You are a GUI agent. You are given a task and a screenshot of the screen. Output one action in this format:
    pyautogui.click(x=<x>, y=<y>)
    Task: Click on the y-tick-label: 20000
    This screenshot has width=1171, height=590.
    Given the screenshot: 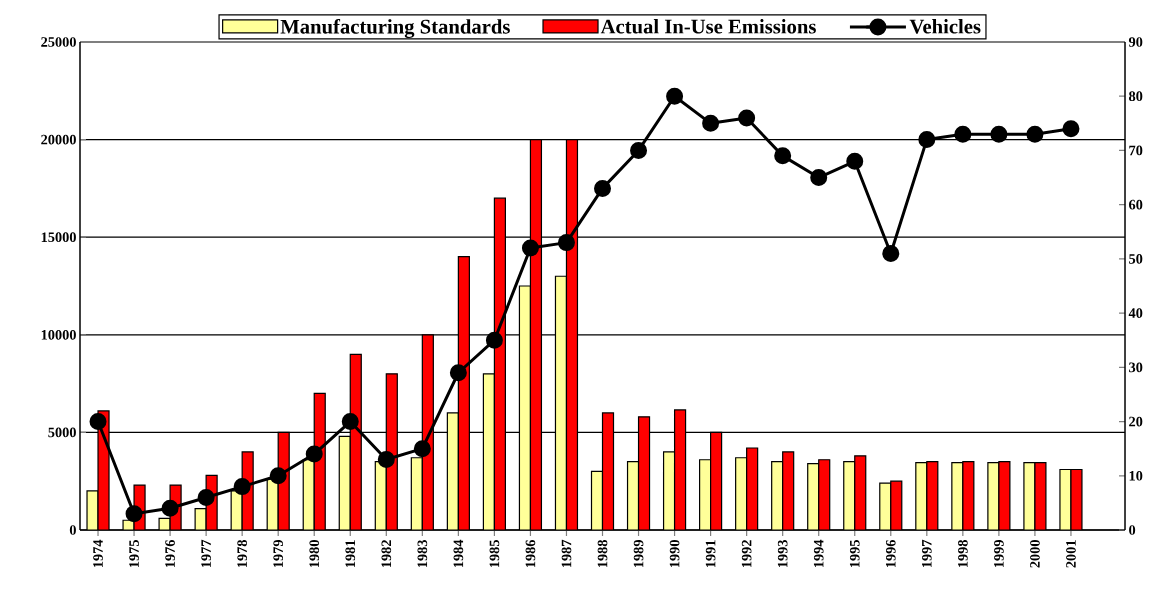 What is the action you would take?
    pyautogui.click(x=58, y=139)
    